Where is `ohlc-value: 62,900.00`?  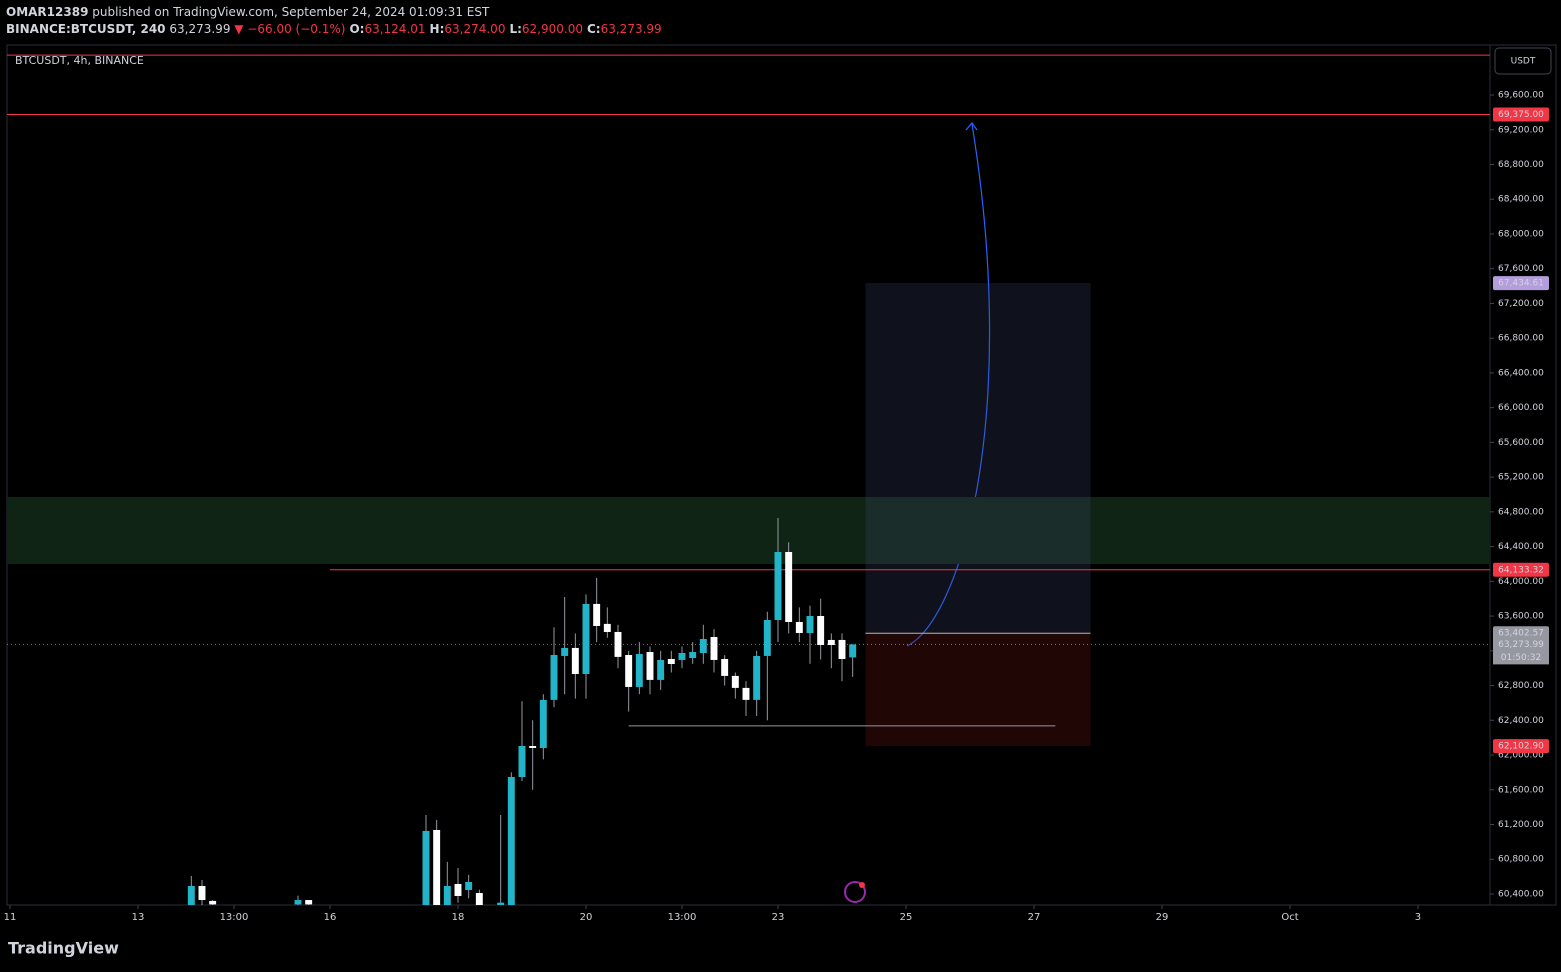 ohlc-value: 62,900.00 is located at coordinates (552, 29).